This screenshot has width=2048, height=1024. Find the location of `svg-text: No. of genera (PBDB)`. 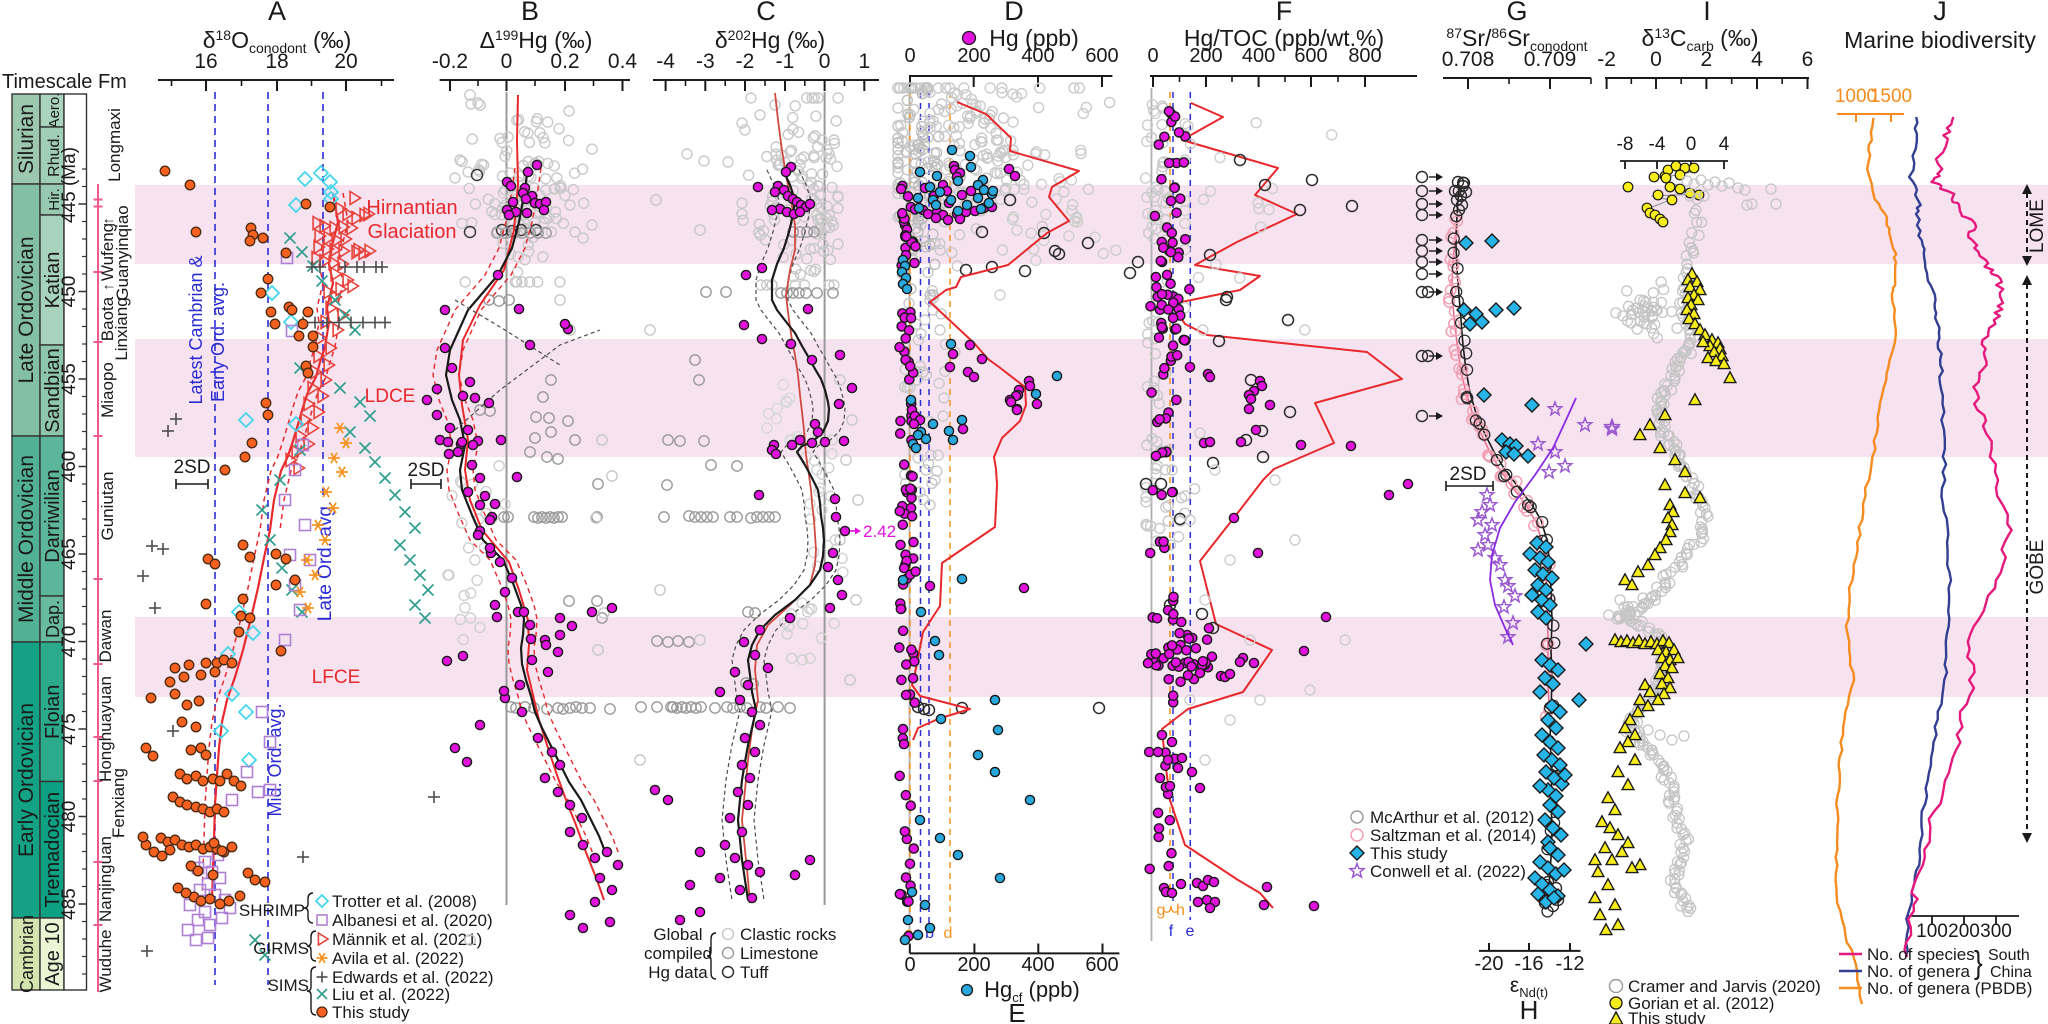

svg-text: No. of genera (PBDB) is located at coordinates (1949, 988).